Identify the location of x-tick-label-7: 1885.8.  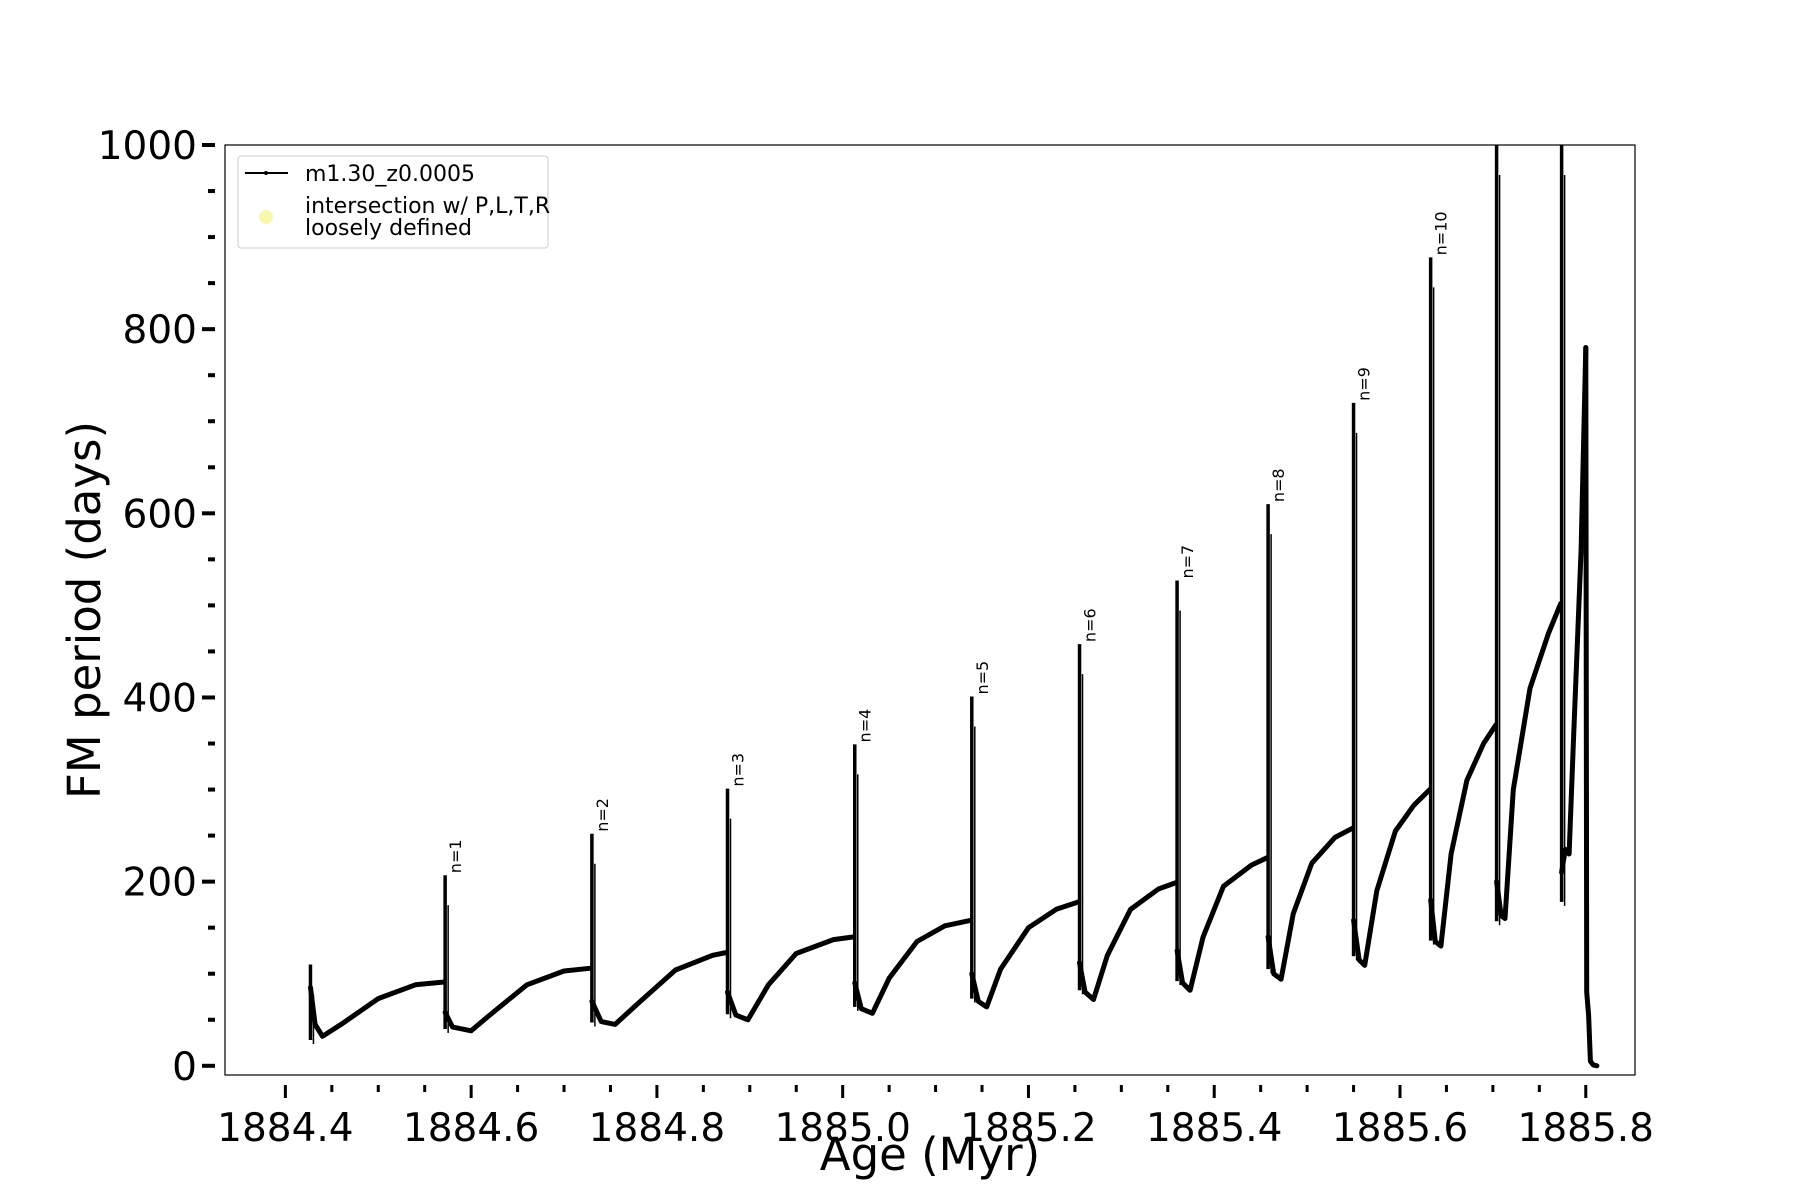
(1586, 1128).